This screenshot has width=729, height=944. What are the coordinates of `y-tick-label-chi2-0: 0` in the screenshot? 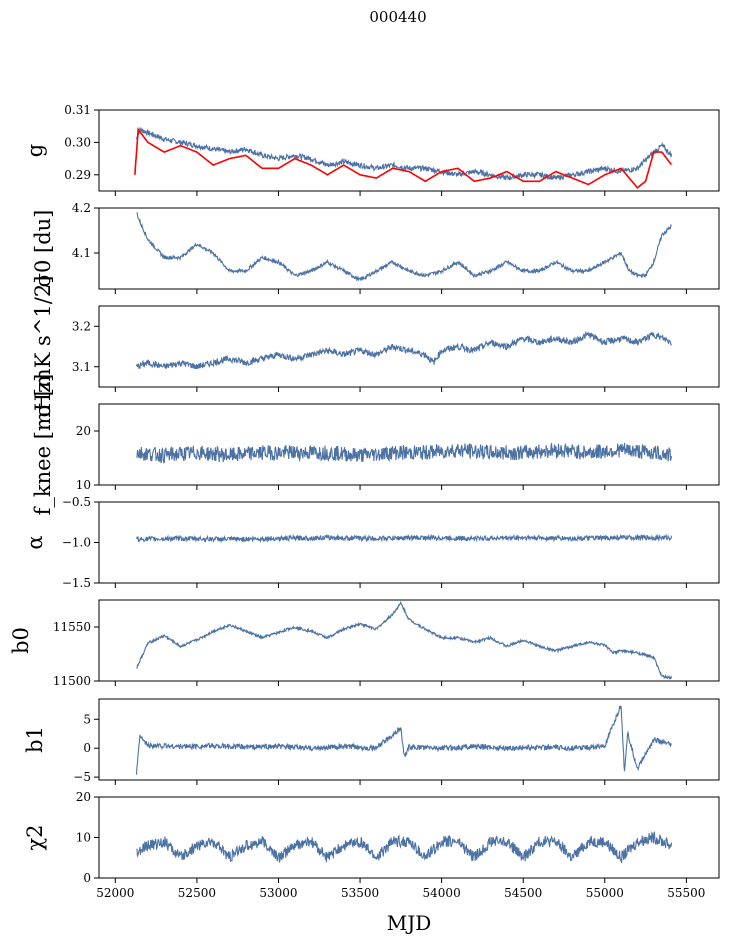 It's located at (87, 878).